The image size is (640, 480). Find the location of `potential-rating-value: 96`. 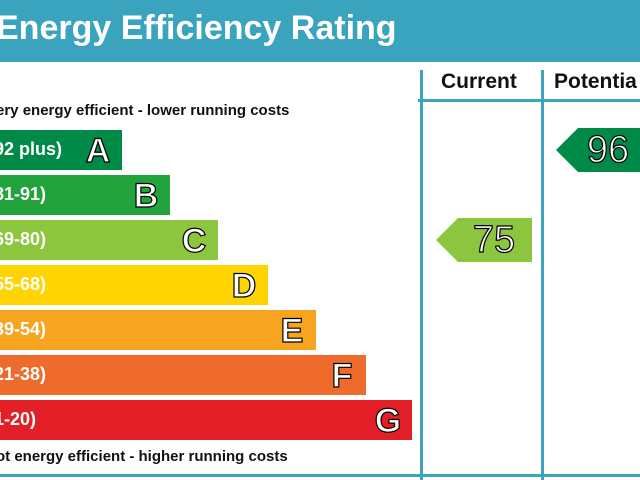

potential-rating-value: 96 is located at coordinates (608, 149).